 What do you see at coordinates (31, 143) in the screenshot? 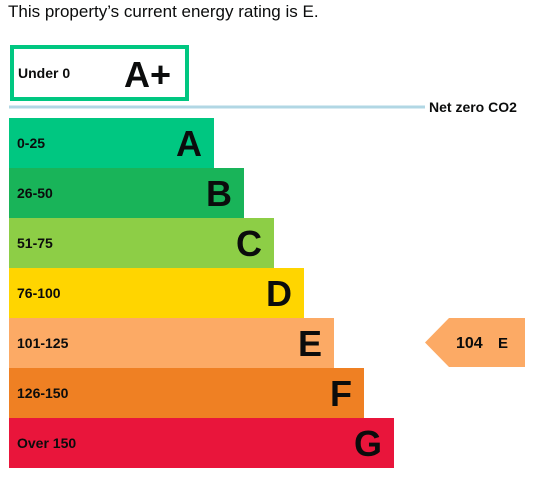
I see `band-range-a: 0-25` at bounding box center [31, 143].